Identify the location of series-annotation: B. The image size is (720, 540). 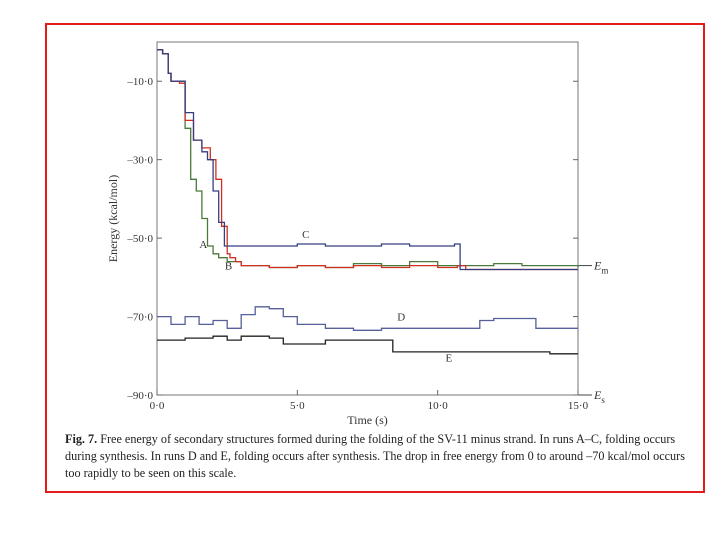
(228, 266).